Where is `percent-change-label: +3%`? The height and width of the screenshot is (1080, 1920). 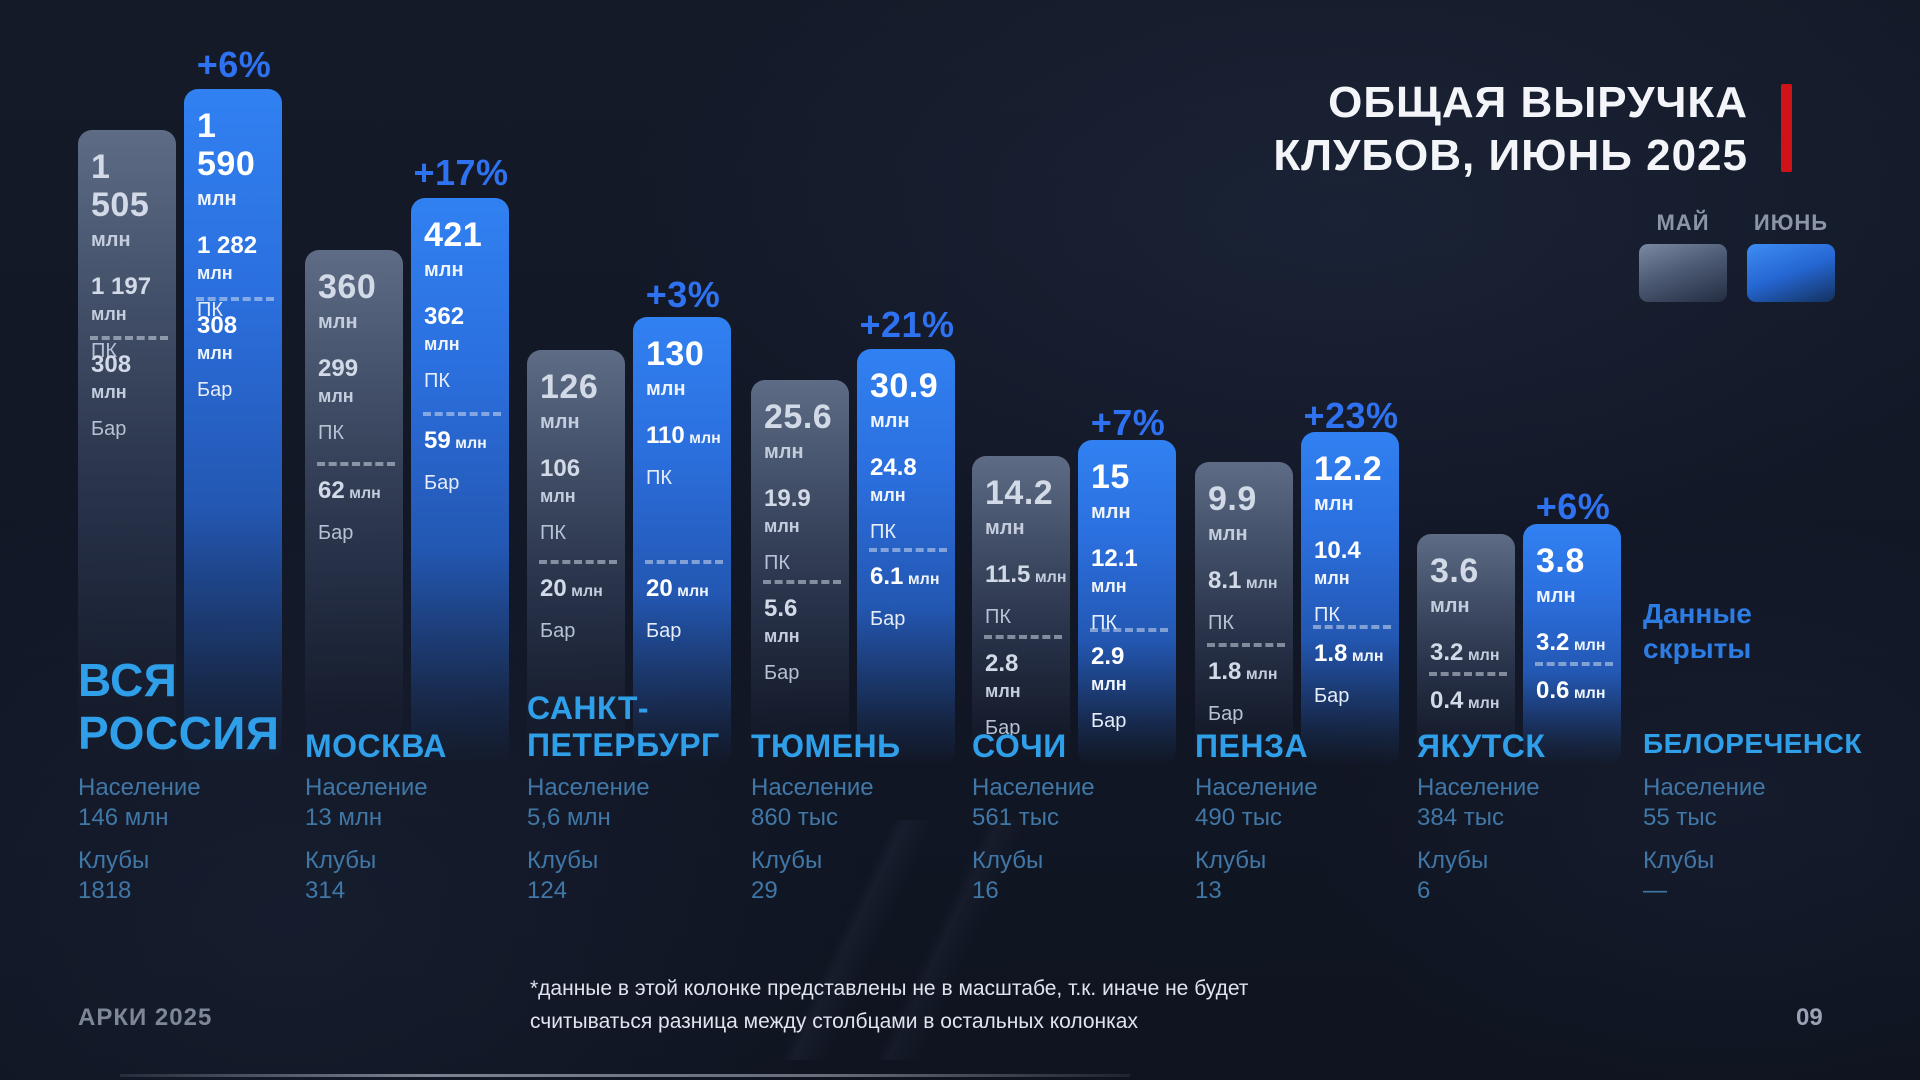
percent-change-label: +3% is located at coordinates (683, 294).